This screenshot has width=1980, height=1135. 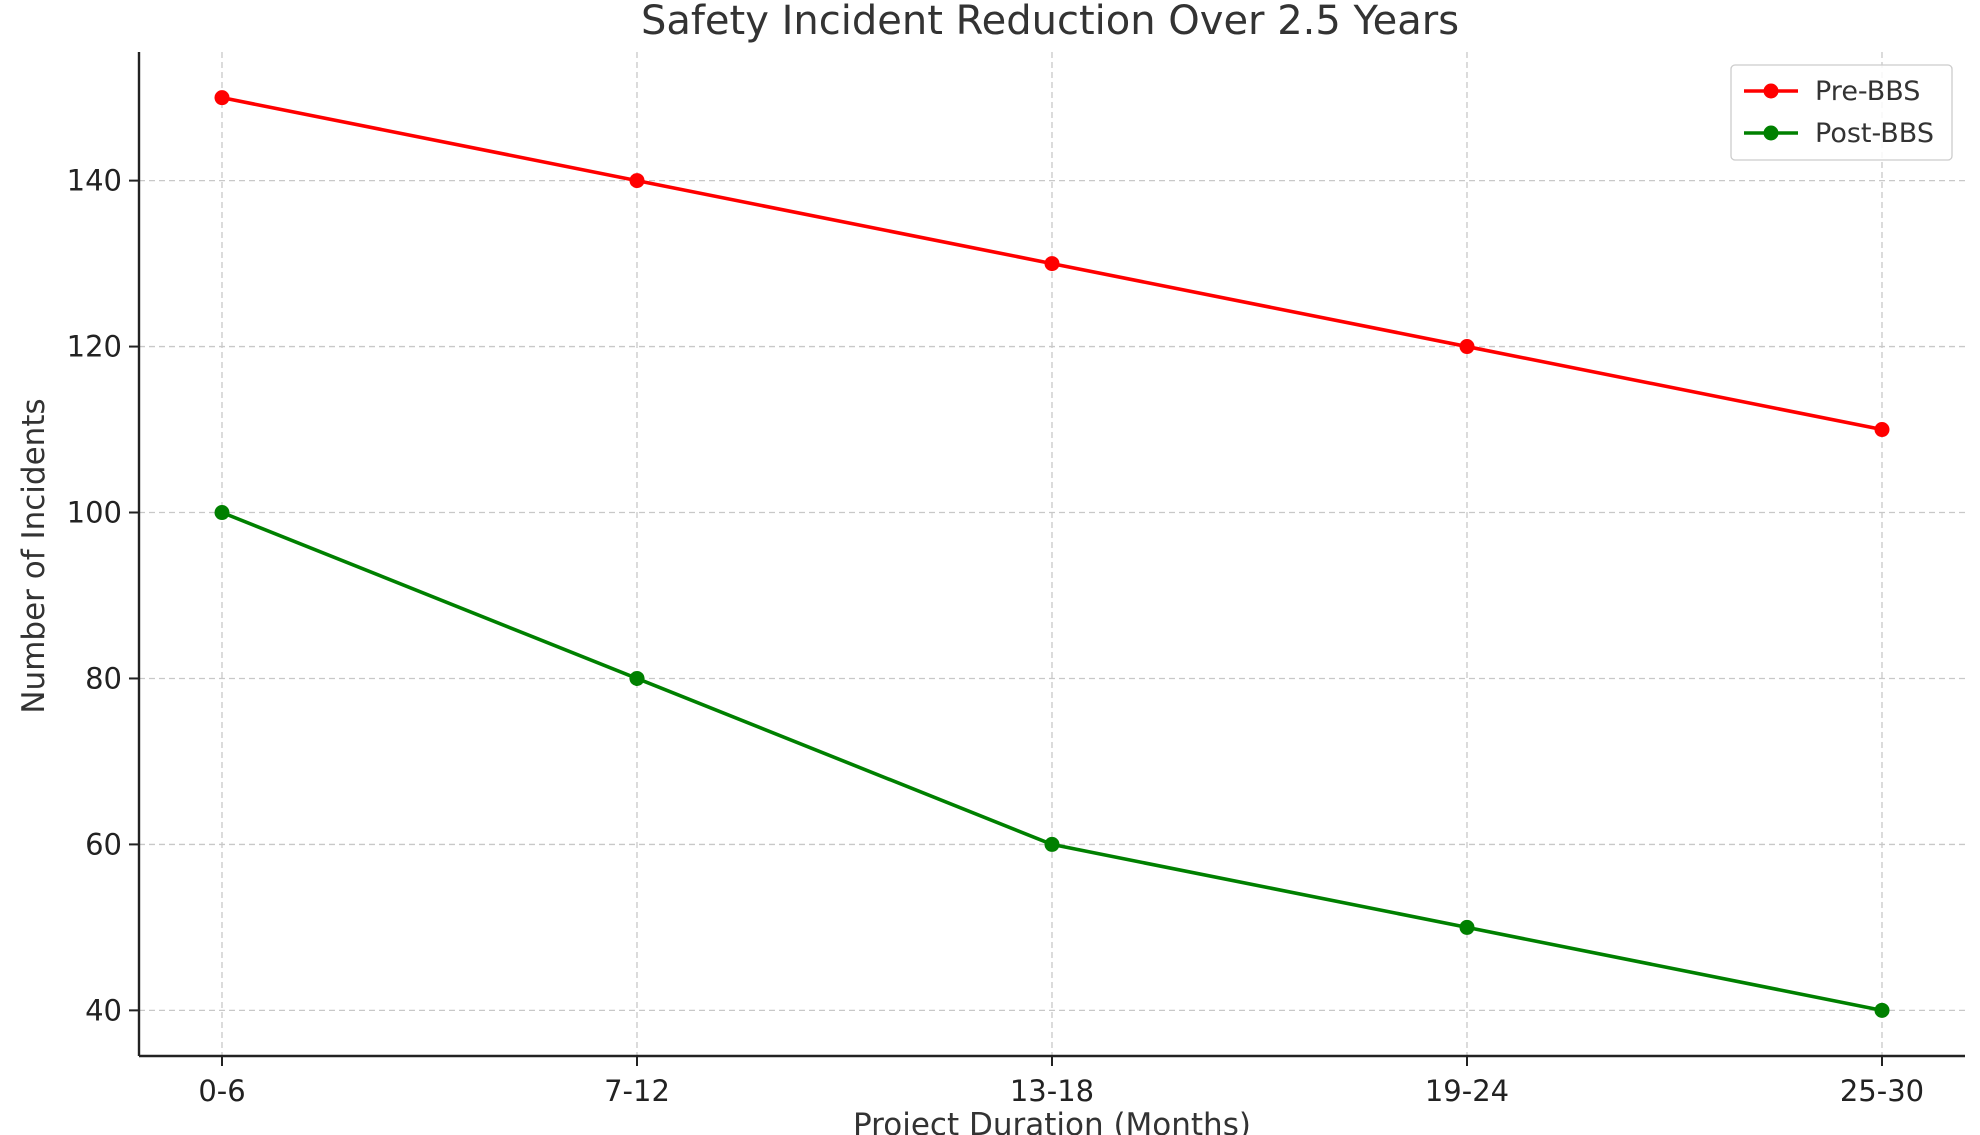 What do you see at coordinates (1874, 133) in the screenshot?
I see `legend-label-post-bbs: Post-BBS` at bounding box center [1874, 133].